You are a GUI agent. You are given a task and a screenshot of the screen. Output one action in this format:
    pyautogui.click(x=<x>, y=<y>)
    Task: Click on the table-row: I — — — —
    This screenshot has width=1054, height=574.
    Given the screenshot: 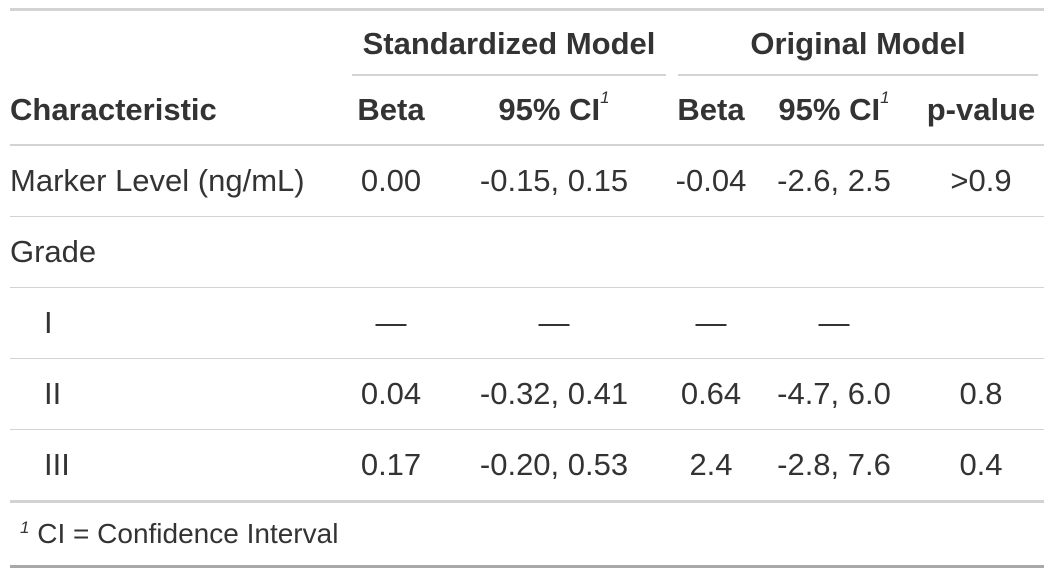 What is the action you would take?
    pyautogui.click(x=527, y=323)
    